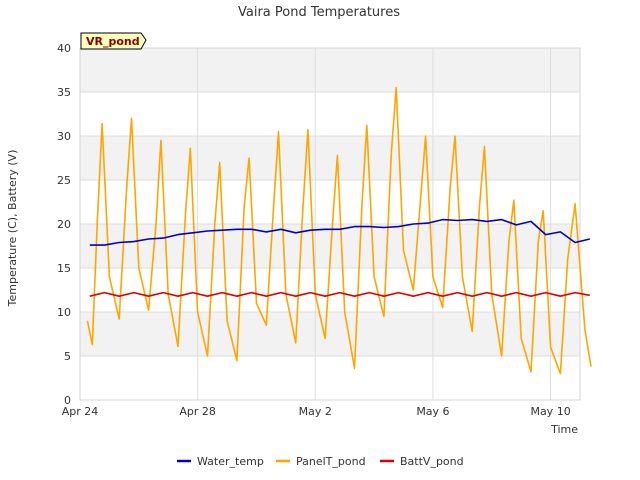  What do you see at coordinates (197, 411) in the screenshot?
I see `x-tick-label: Apr 28` at bounding box center [197, 411].